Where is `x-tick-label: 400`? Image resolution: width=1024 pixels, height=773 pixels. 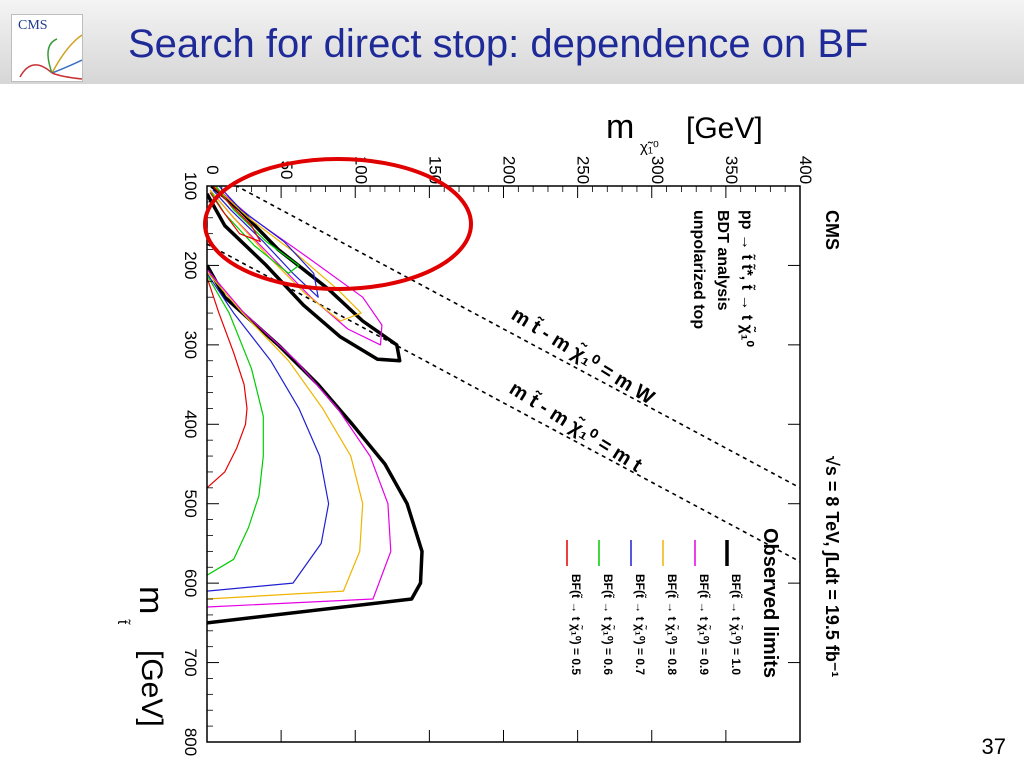
x-tick-label: 400 is located at coordinates (190, 424).